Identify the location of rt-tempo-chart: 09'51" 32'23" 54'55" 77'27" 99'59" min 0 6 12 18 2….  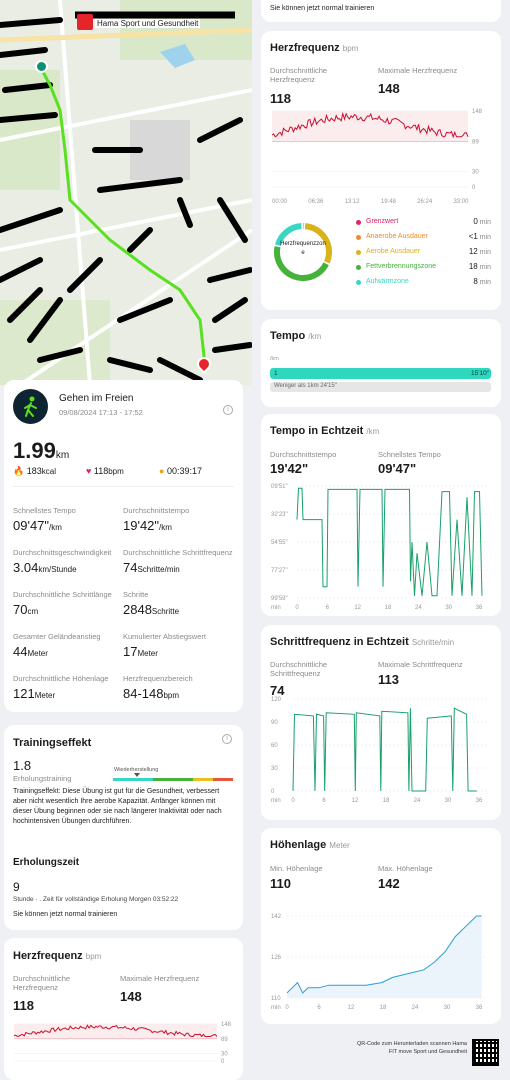
(379, 547).